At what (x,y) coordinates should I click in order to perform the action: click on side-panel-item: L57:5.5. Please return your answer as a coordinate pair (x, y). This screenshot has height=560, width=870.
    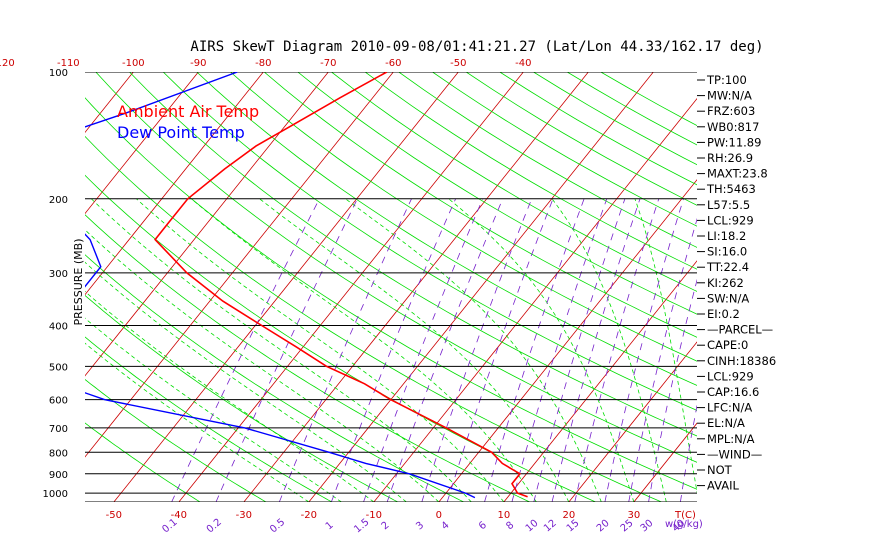
    Looking at the image, I should click on (728, 205).